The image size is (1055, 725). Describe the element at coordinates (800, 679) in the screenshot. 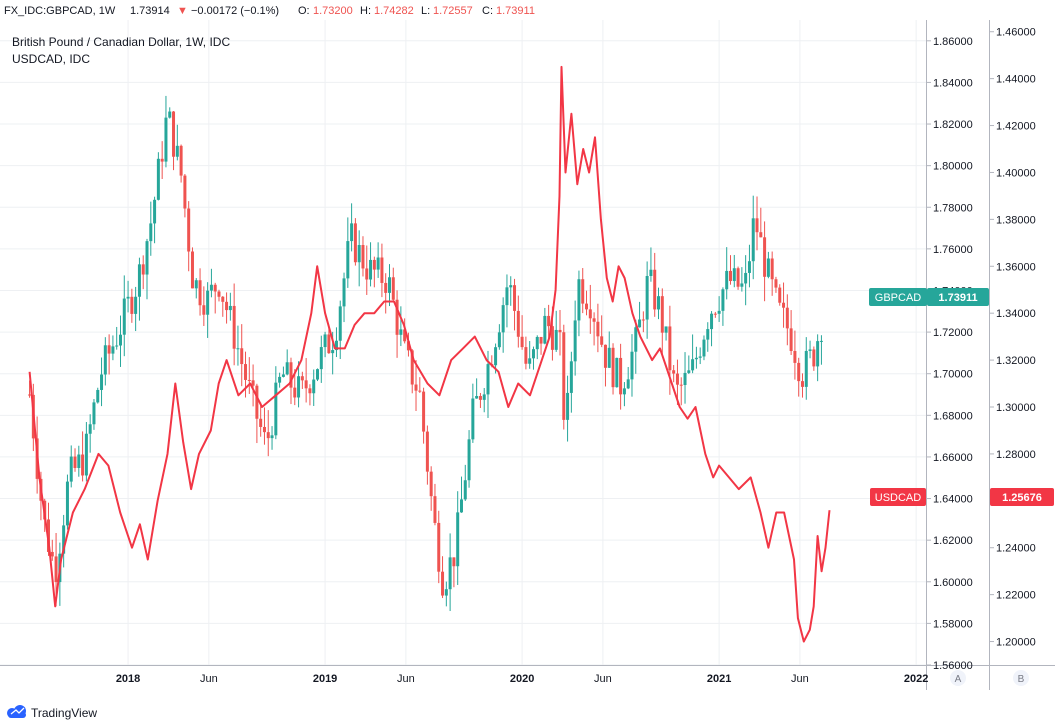

I see `time-axis-tick-label: Jun` at that location.